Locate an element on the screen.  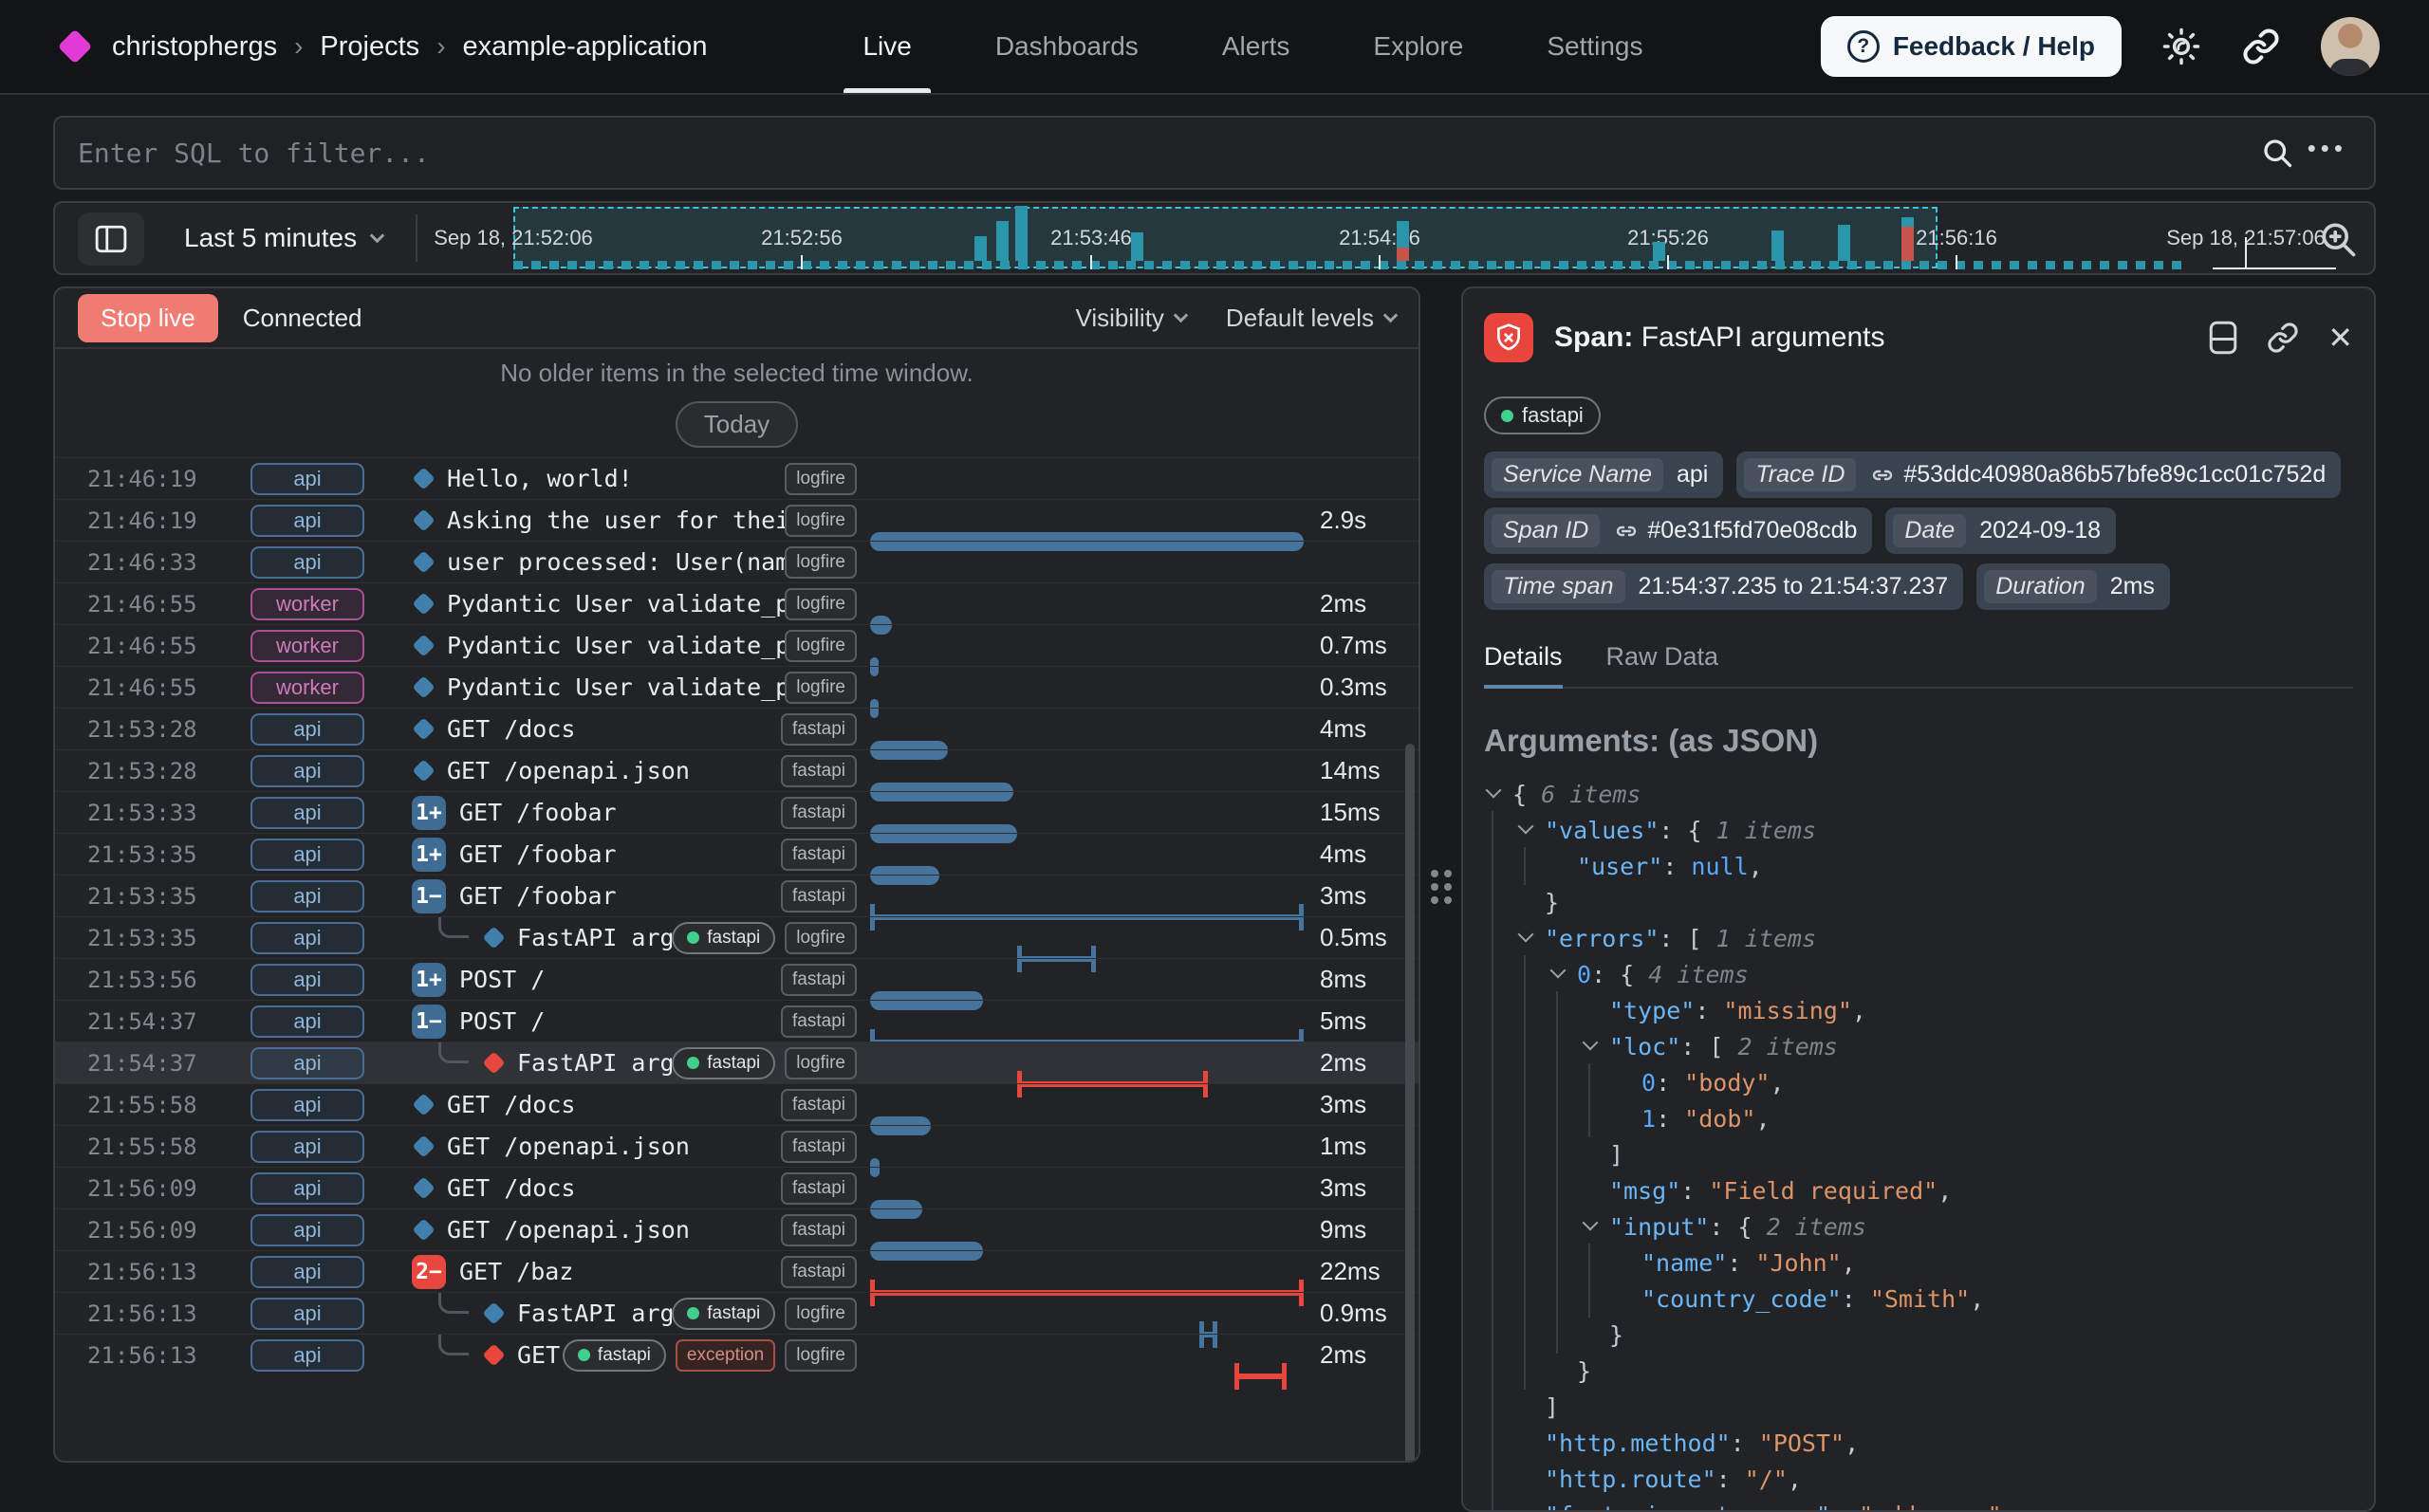
row-message: FastAPI arguments is located at coordinates (594, 1313).